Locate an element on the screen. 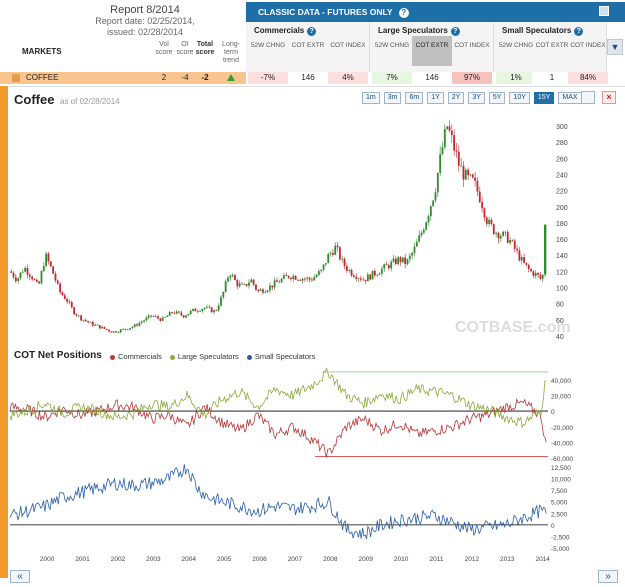 The width and height of the screenshot is (625, 587). print-button is located at coordinates (588, 97).